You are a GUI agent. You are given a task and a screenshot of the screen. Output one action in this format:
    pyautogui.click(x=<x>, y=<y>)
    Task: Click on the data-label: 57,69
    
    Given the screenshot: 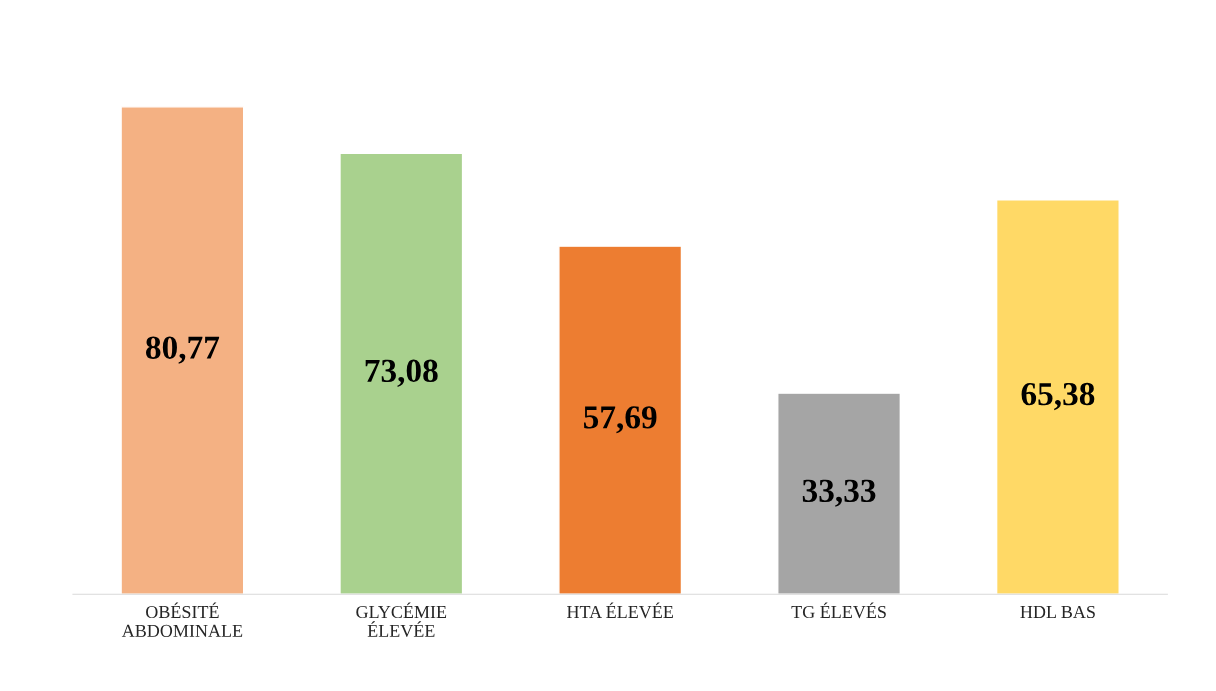 What is the action you would take?
    pyautogui.click(x=620, y=420)
    